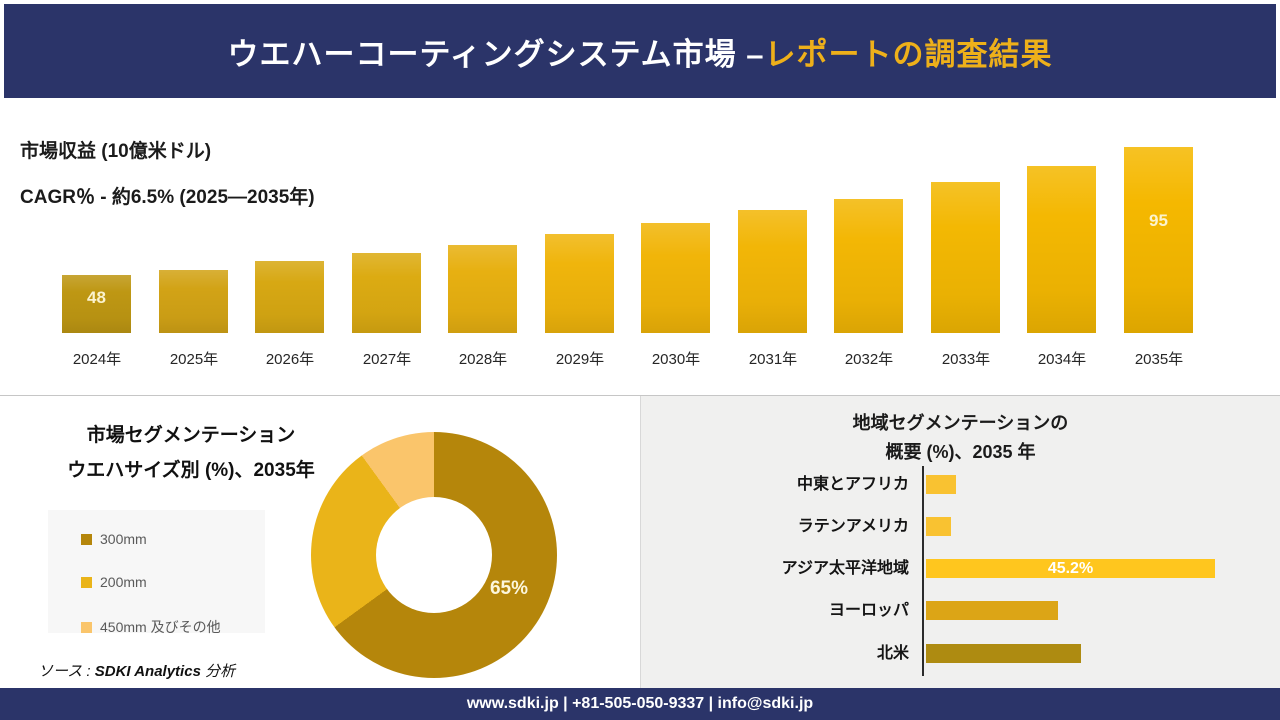  What do you see at coordinates (156, 572) in the screenshot?
I see `wafer-legend: 300mm 200mm 450mm 及びその他` at bounding box center [156, 572].